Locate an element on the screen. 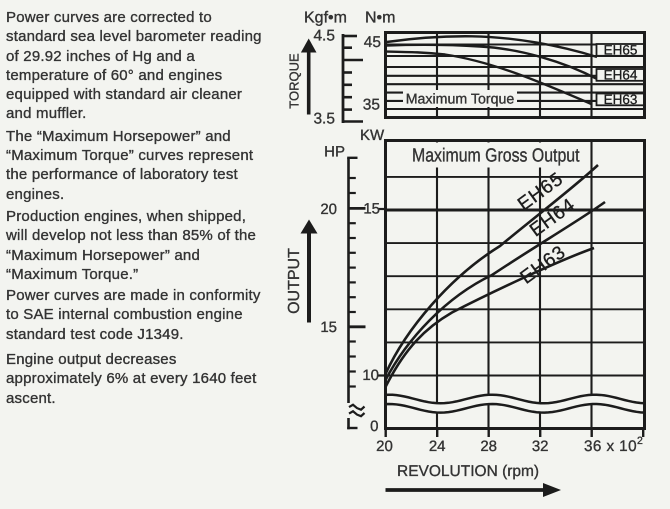 The width and height of the screenshot is (670, 509). svg-text: OUTPUT is located at coordinates (294, 281).